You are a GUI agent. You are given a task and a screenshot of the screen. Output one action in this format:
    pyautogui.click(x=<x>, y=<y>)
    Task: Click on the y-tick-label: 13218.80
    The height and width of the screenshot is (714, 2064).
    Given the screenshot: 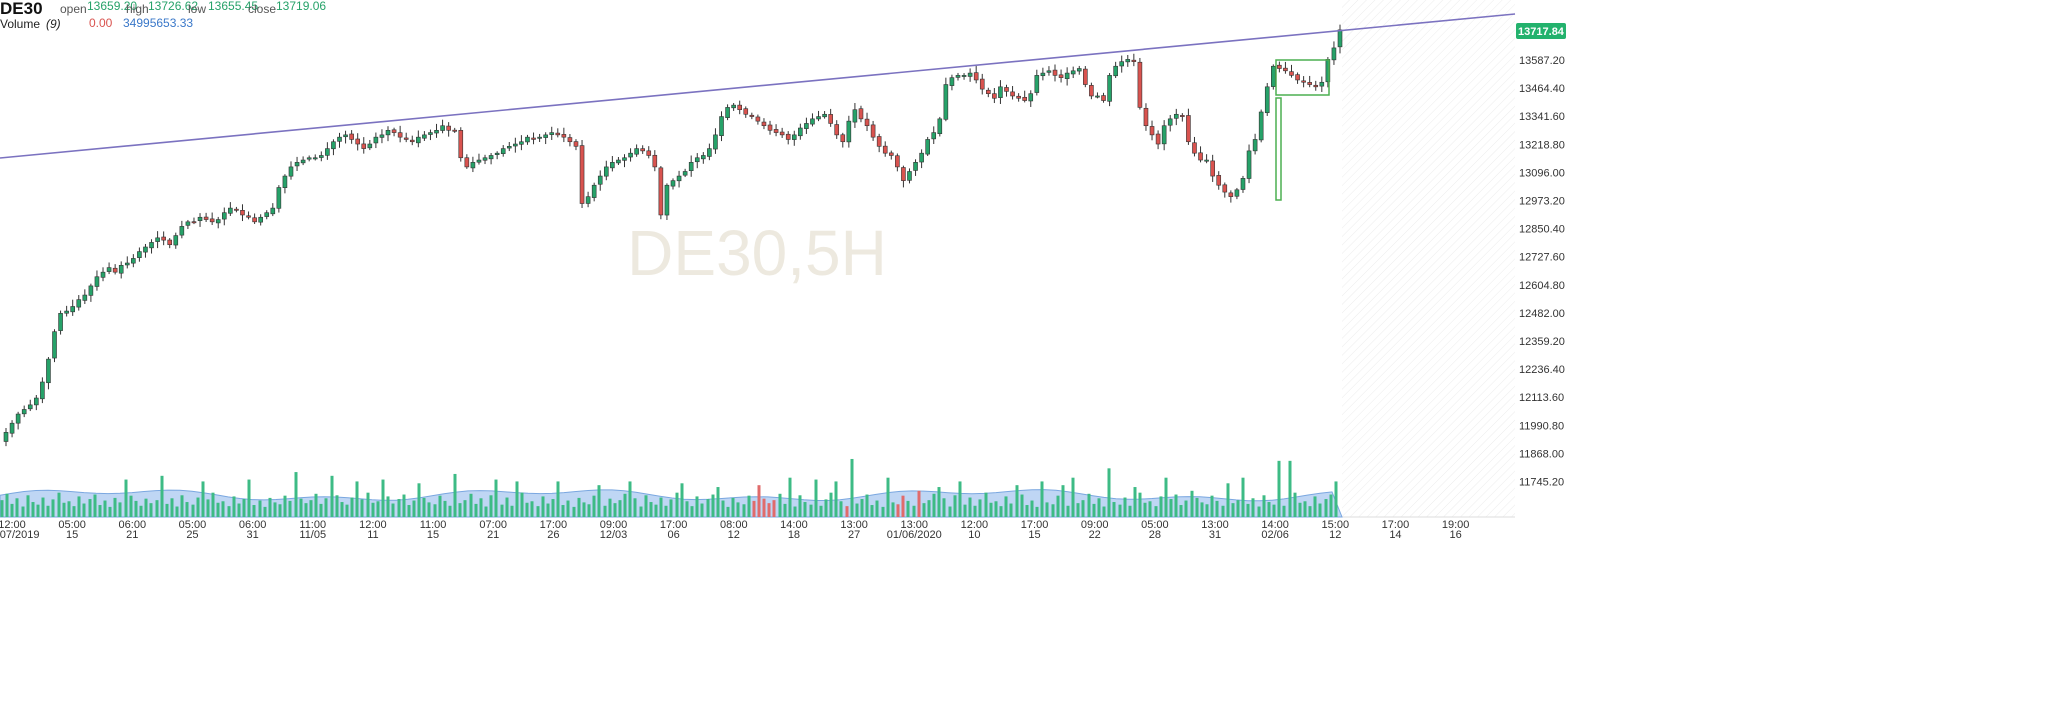 What is the action you would take?
    pyautogui.click(x=1542, y=145)
    